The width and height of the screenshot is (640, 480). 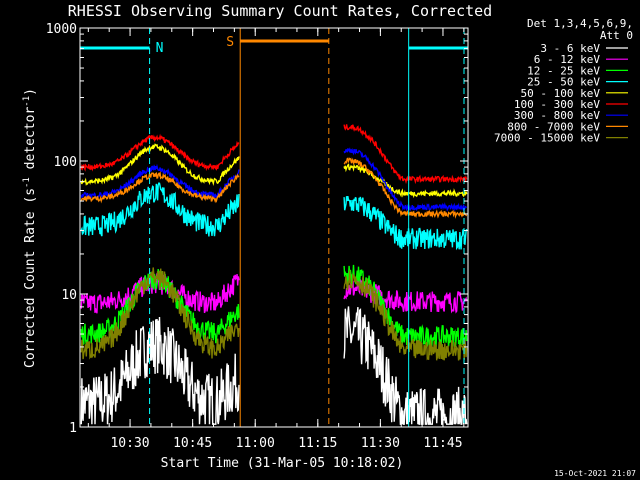 What do you see at coordinates (317, 443) in the screenshot?
I see `x-tick-label: 11:15` at bounding box center [317, 443].